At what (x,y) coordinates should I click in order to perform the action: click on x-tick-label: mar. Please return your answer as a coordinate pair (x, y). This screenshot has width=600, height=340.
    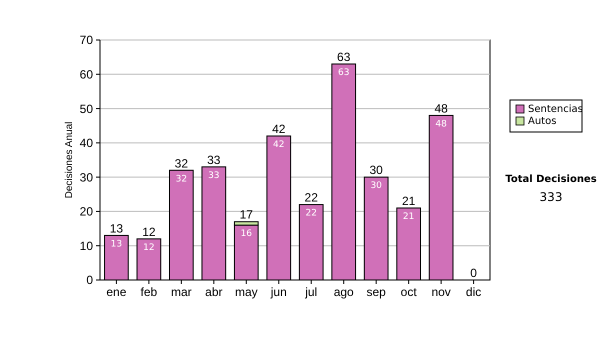
    Looking at the image, I should click on (181, 292).